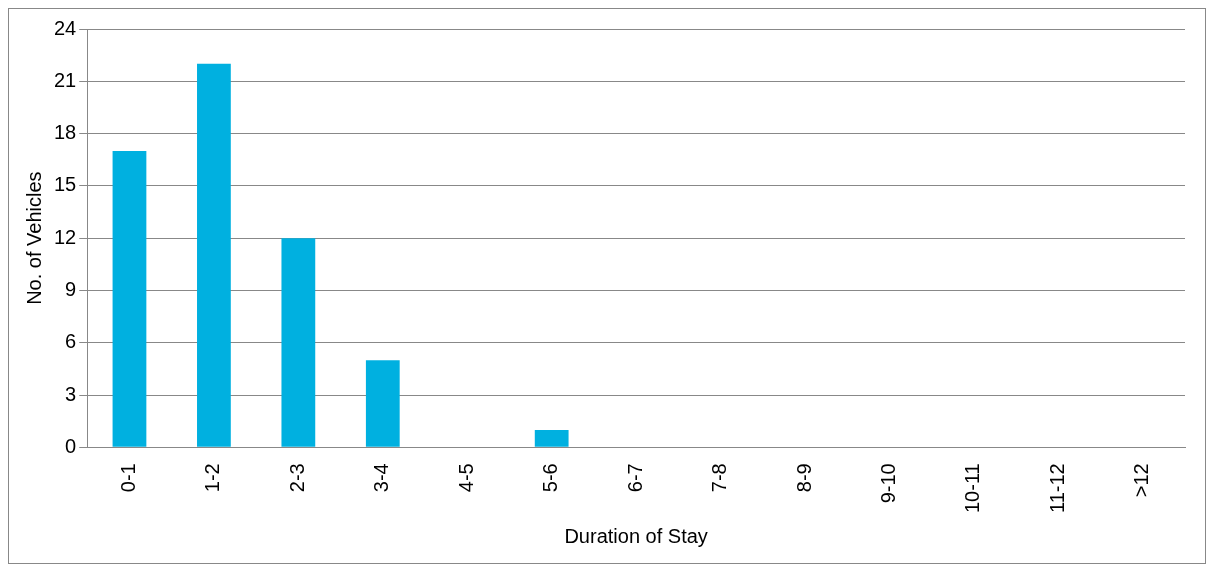 The width and height of the screenshot is (1214, 572). Describe the element at coordinates (71, 393) in the screenshot. I see `y-tick-label: 3` at that location.